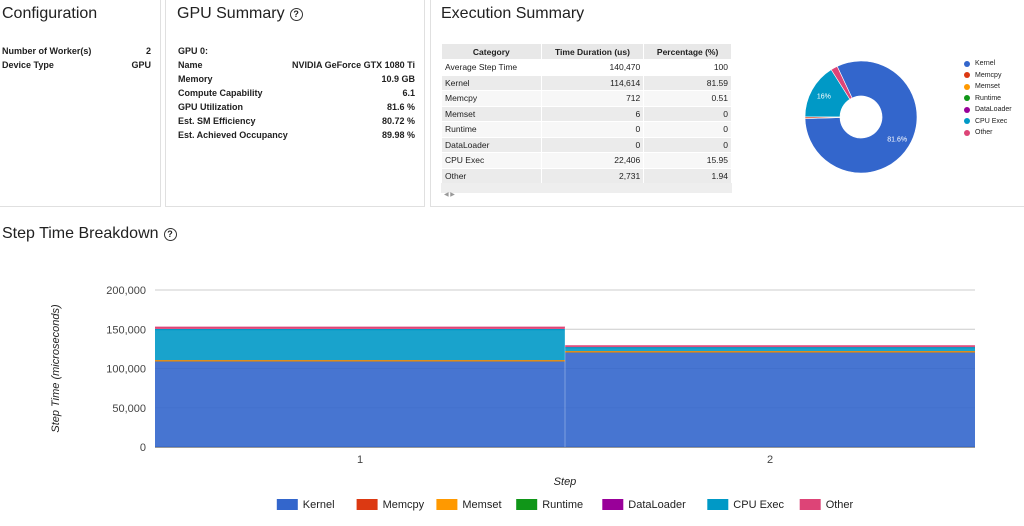 This screenshot has height=526, width=1024. I want to click on gpu-value: 80.72 %, so click(398, 121).